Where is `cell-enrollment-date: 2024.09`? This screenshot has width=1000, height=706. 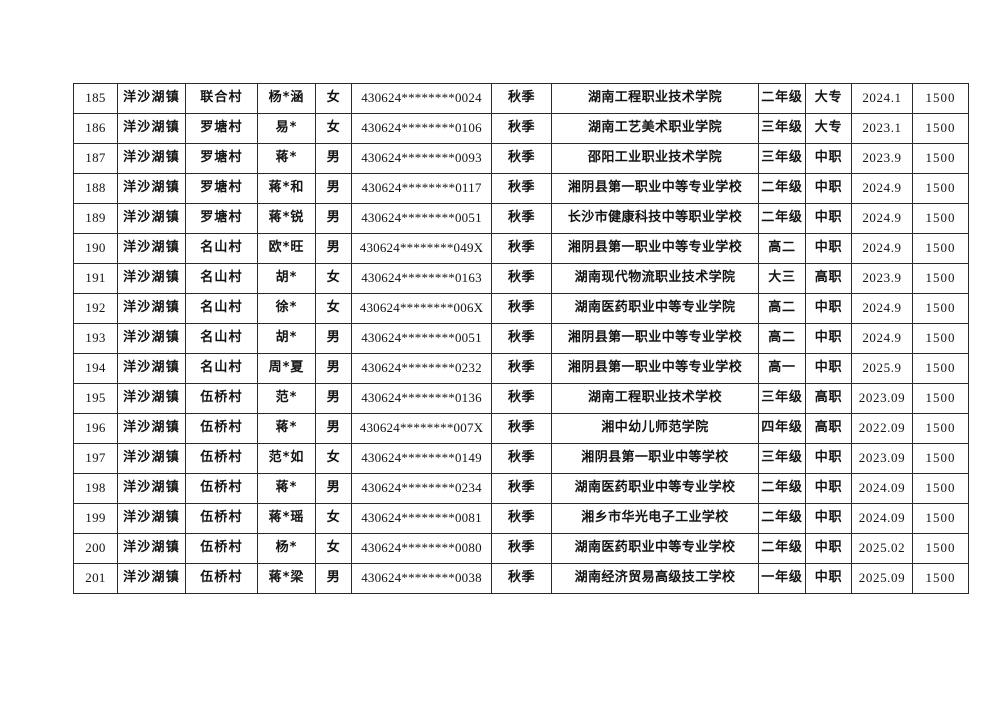
cell-enrollment-date: 2024.09 is located at coordinates (882, 488).